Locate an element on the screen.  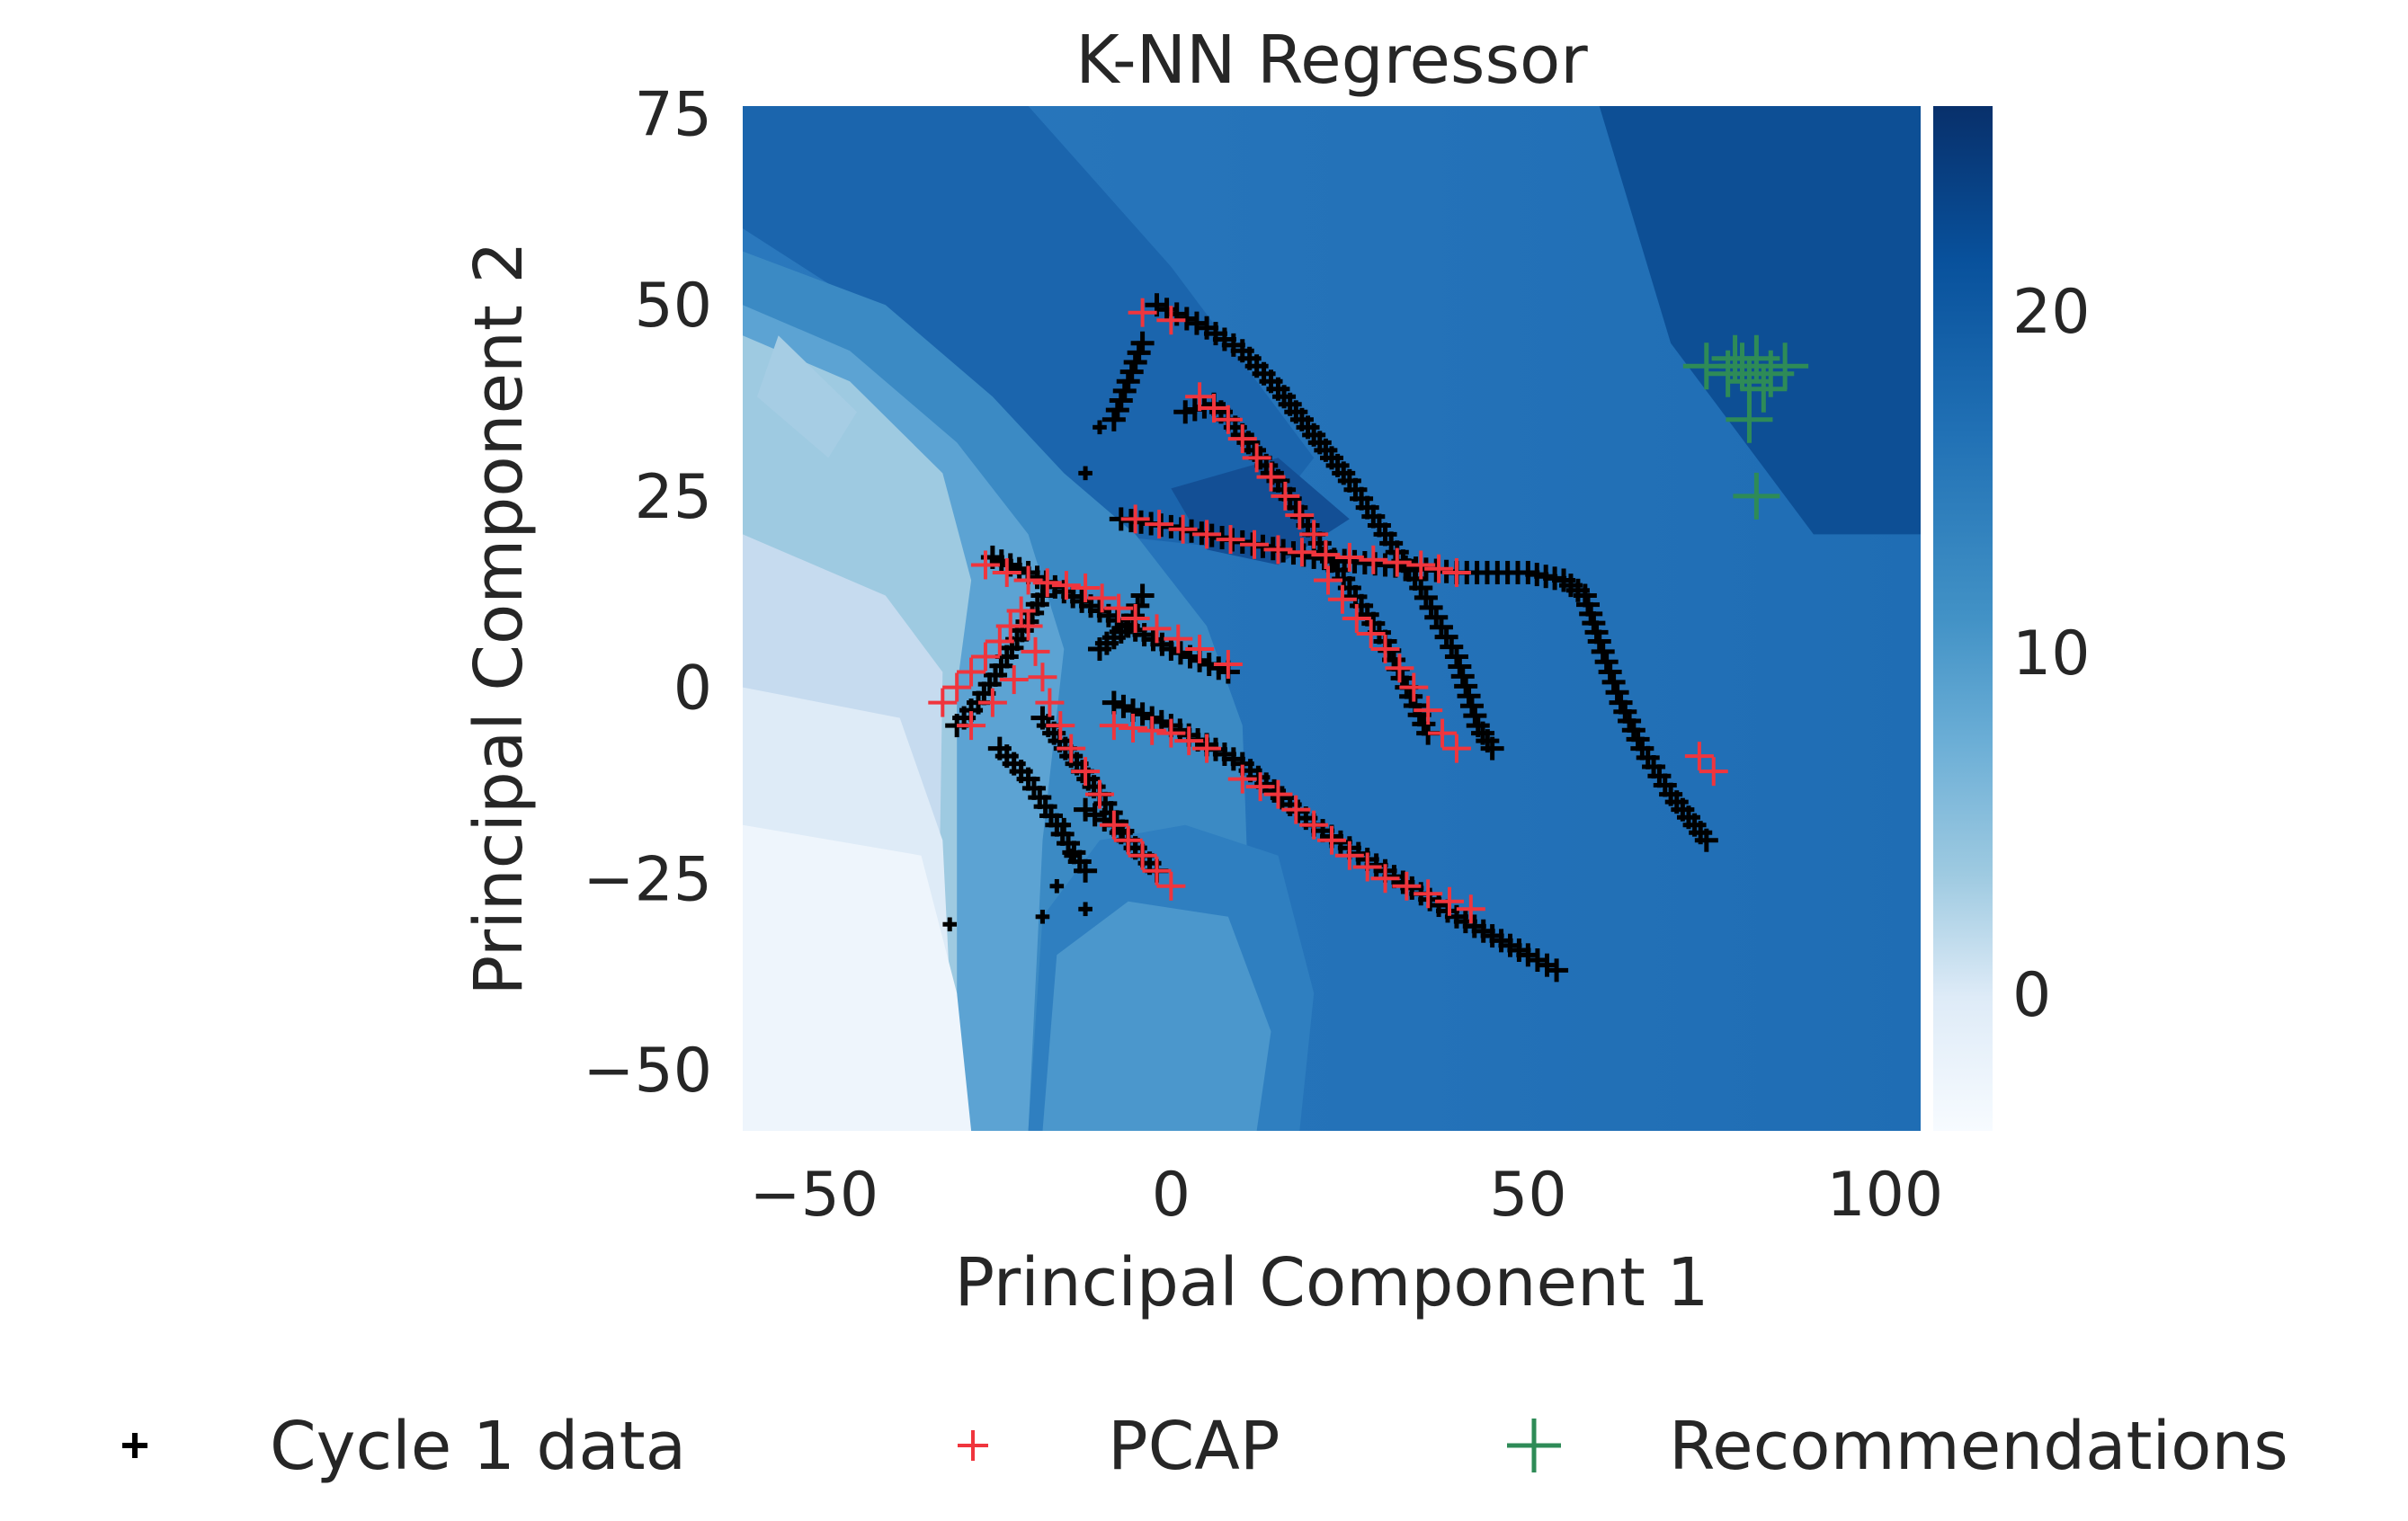
colorbar: 0 10 20 is located at coordinates (2012, 618).